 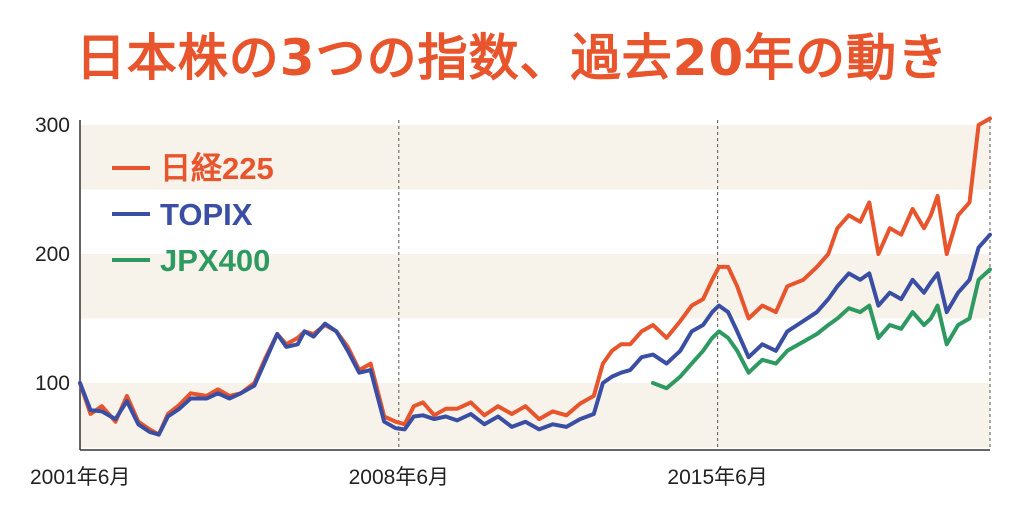 What do you see at coordinates (206, 214) in the screenshot?
I see `legend-label-1: TOPIX` at bounding box center [206, 214].